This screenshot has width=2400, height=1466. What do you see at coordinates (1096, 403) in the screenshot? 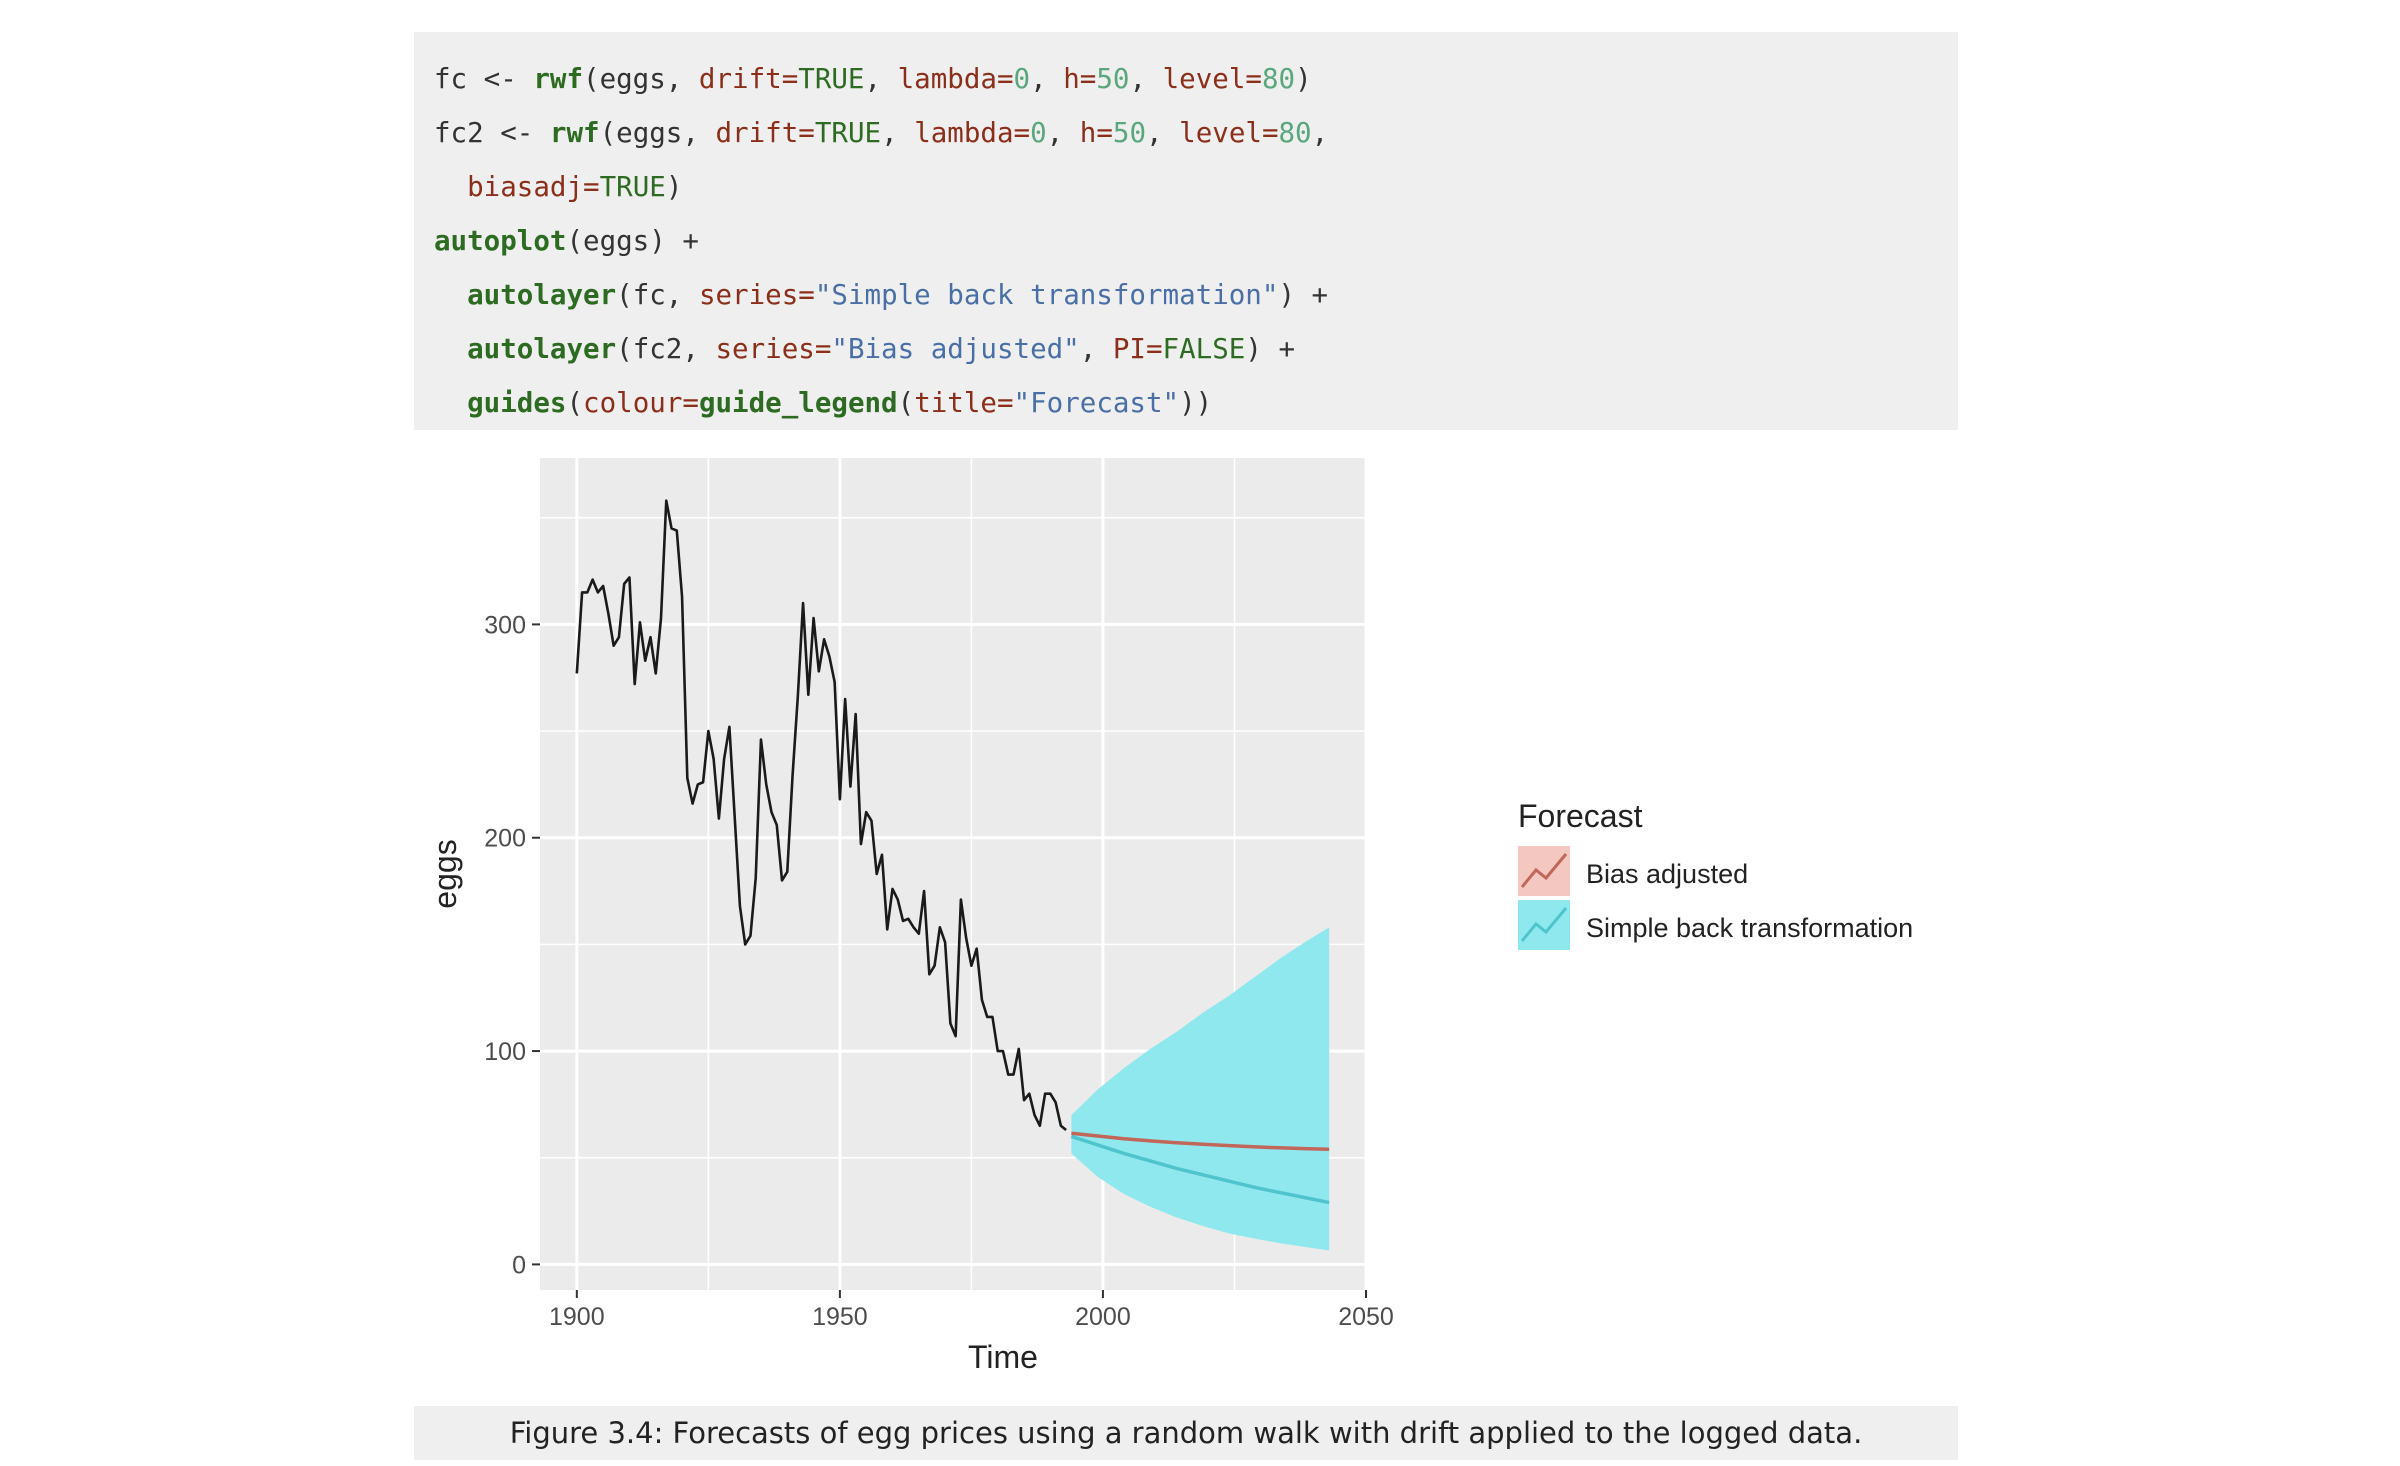
I see `code-token: "Forecast"` at bounding box center [1096, 403].